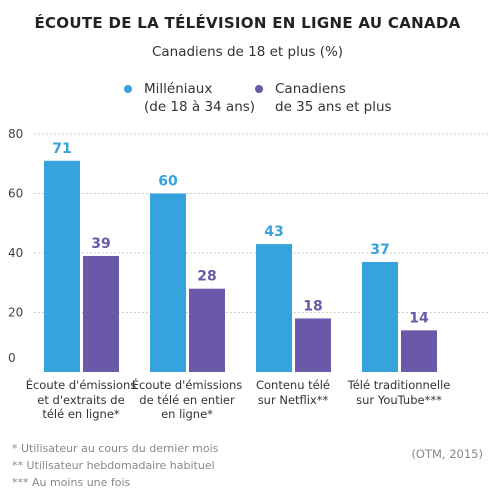  What do you see at coordinates (206, 277) in the screenshot?
I see `data-label: 28` at bounding box center [206, 277].